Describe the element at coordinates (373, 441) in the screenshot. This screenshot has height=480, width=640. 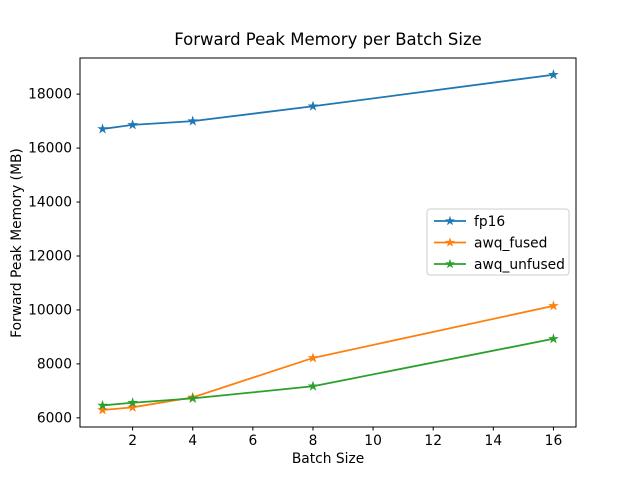
I see `x-tick-label: 10` at that location.